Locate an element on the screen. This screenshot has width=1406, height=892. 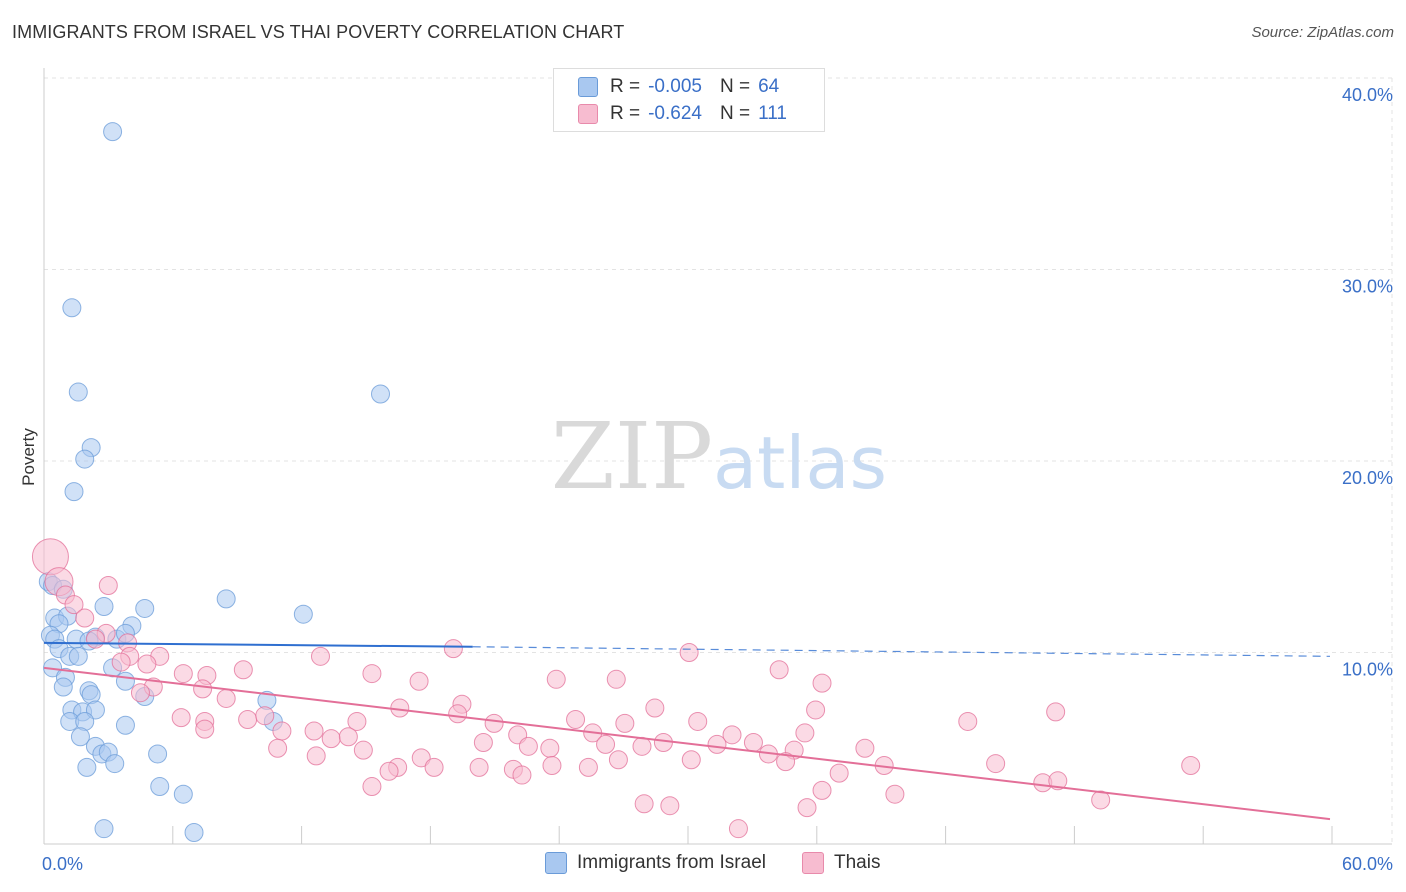
series-legend-israel: Immigrants from Israel is located at coordinates (655, 863).